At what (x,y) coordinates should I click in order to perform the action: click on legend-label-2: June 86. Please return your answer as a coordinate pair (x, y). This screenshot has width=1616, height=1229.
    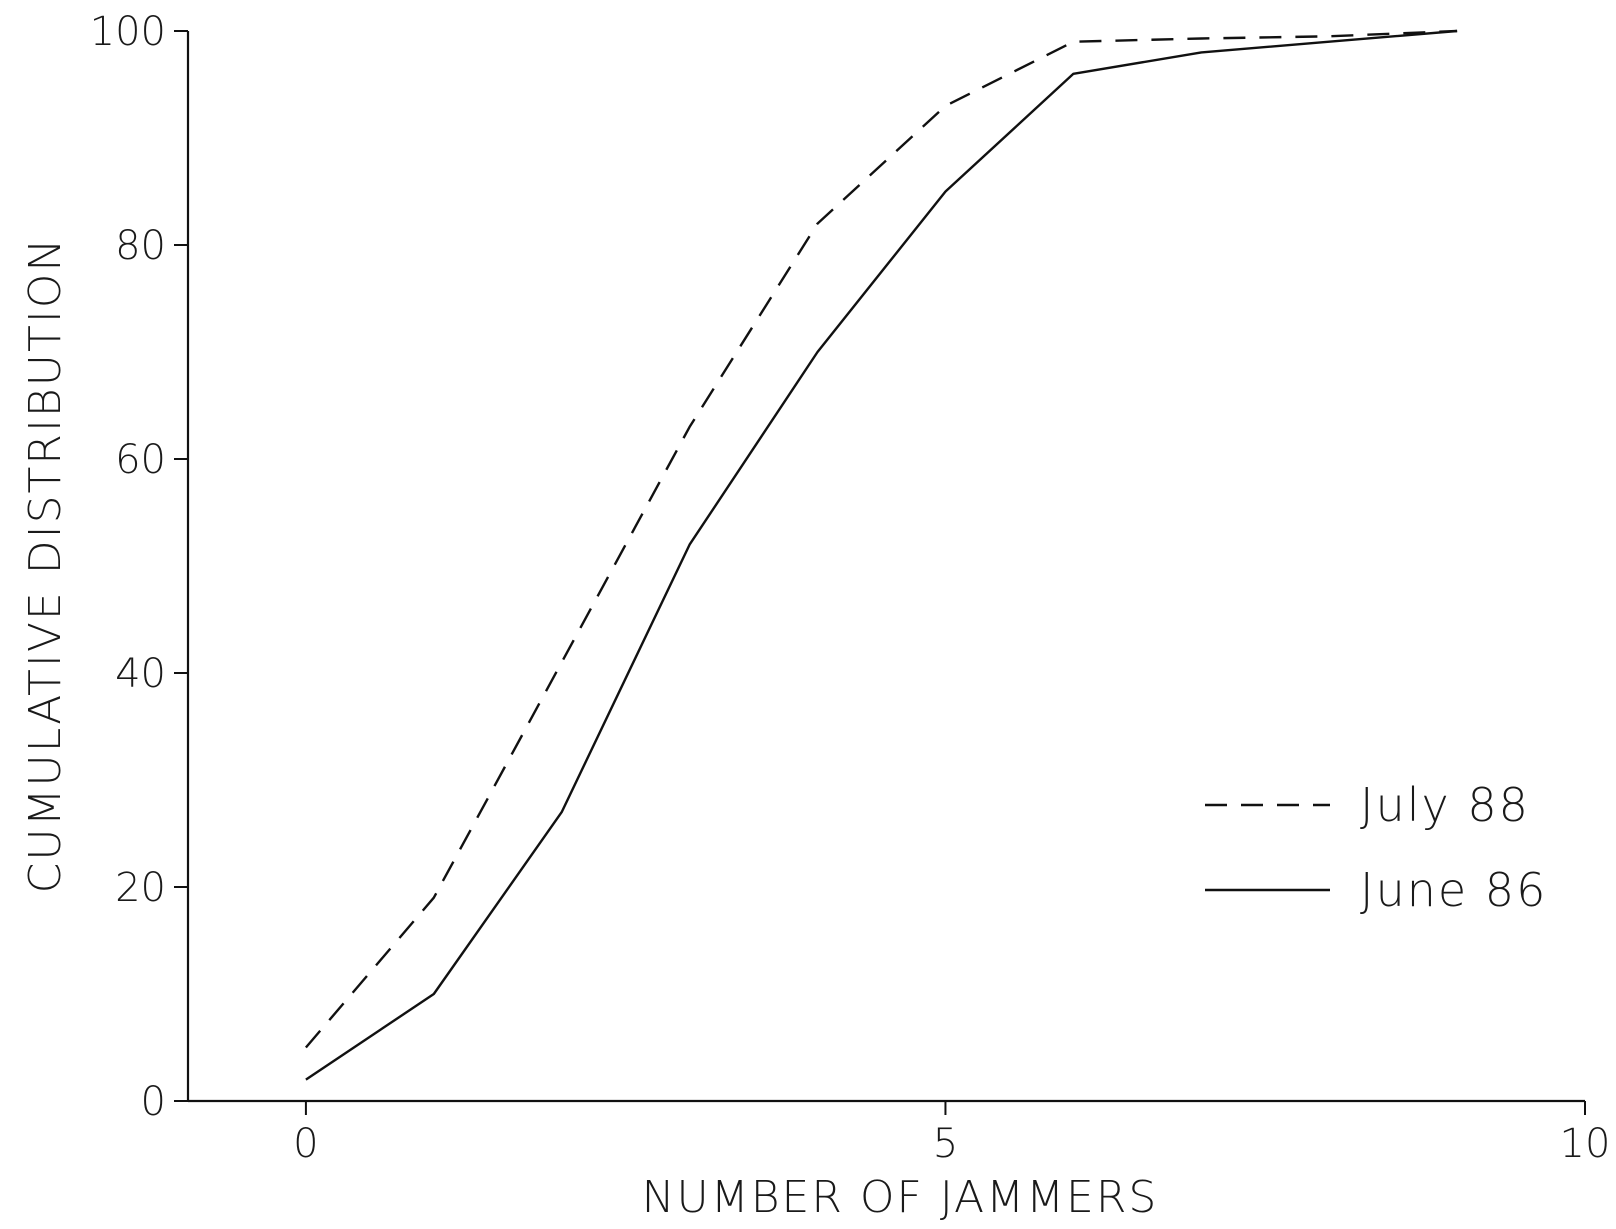
    Looking at the image, I should click on (1453, 890).